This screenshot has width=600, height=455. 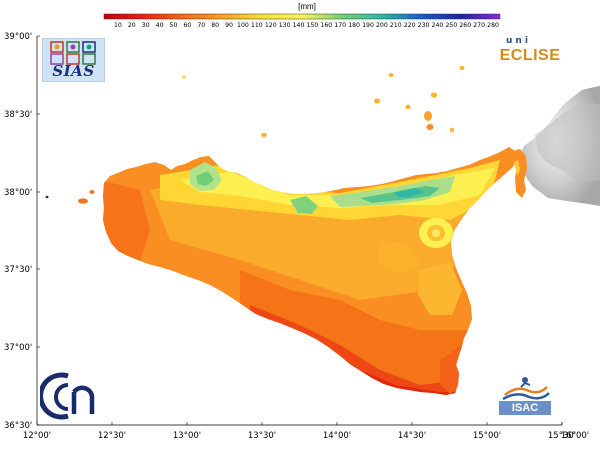 I want to click on colorbar-tick-label: 130, so click(x=285, y=25).